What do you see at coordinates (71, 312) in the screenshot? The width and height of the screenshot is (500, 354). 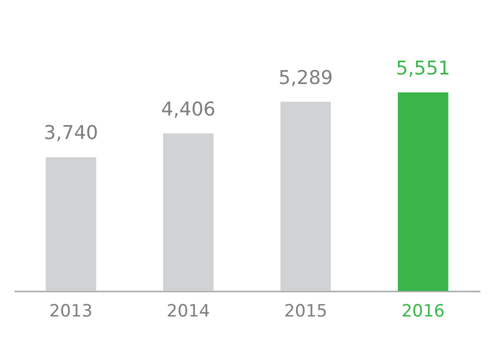 I see `x-tick-label: 2013` at bounding box center [71, 312].